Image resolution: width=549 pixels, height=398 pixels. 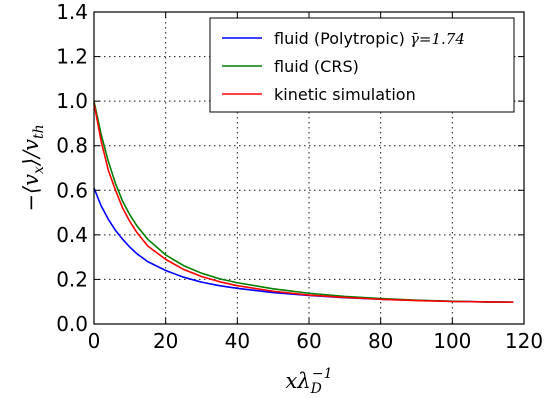 I want to click on x-tick-label: 100, so click(x=452, y=341).